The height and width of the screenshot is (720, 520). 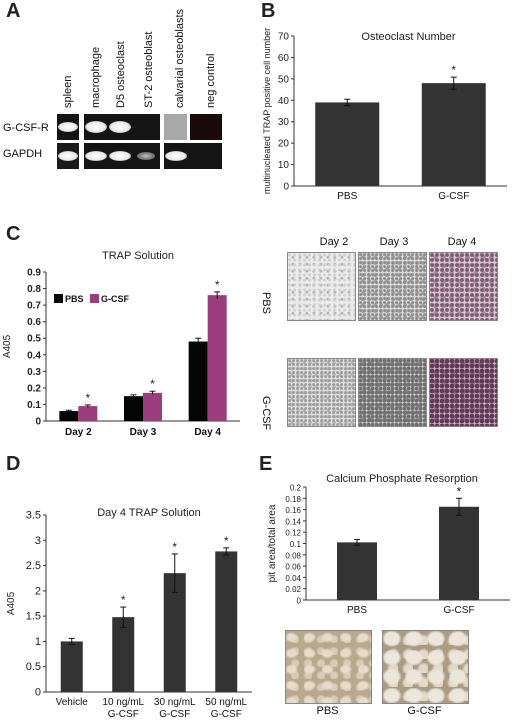 What do you see at coordinates (463, 286) in the screenshot?
I see `micrograph-pbs-day4` at bounding box center [463, 286].